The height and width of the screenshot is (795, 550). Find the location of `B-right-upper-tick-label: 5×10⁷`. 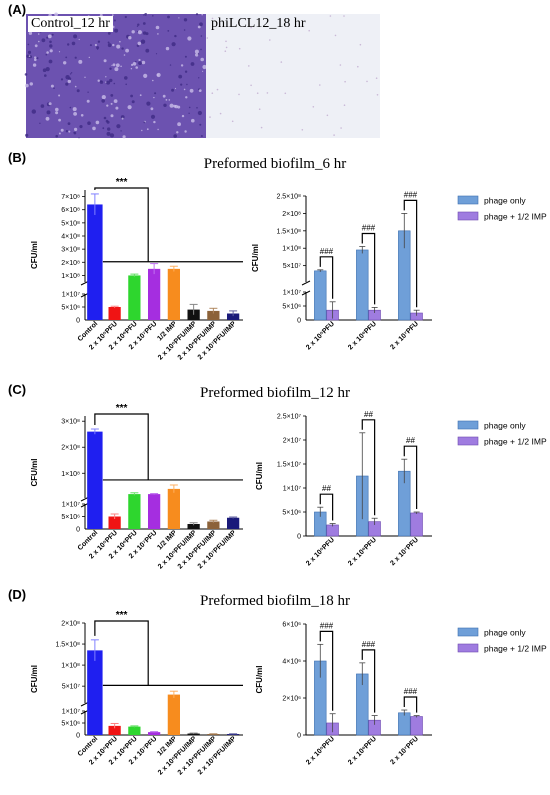

B-right-upper-tick-label: 5×10⁷ is located at coordinates (292, 266).